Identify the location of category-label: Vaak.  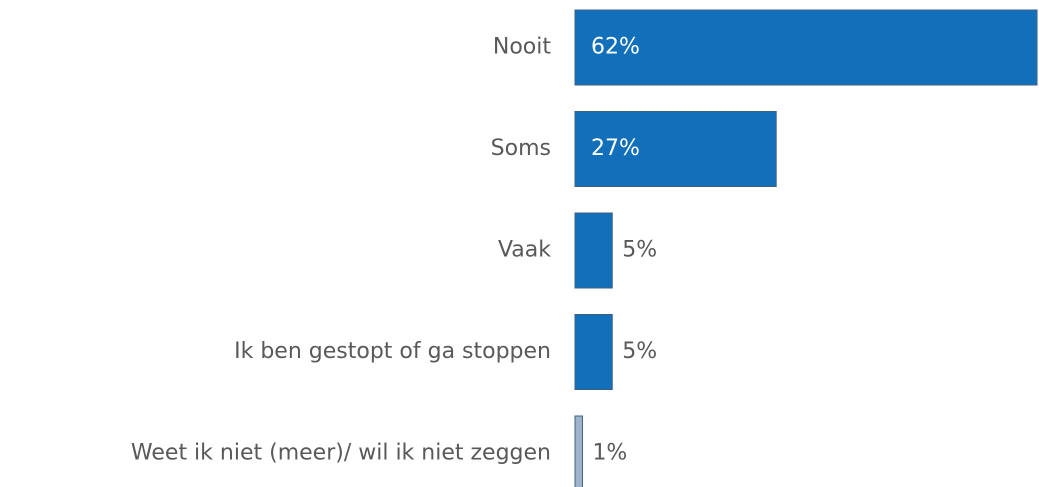
(524, 250).